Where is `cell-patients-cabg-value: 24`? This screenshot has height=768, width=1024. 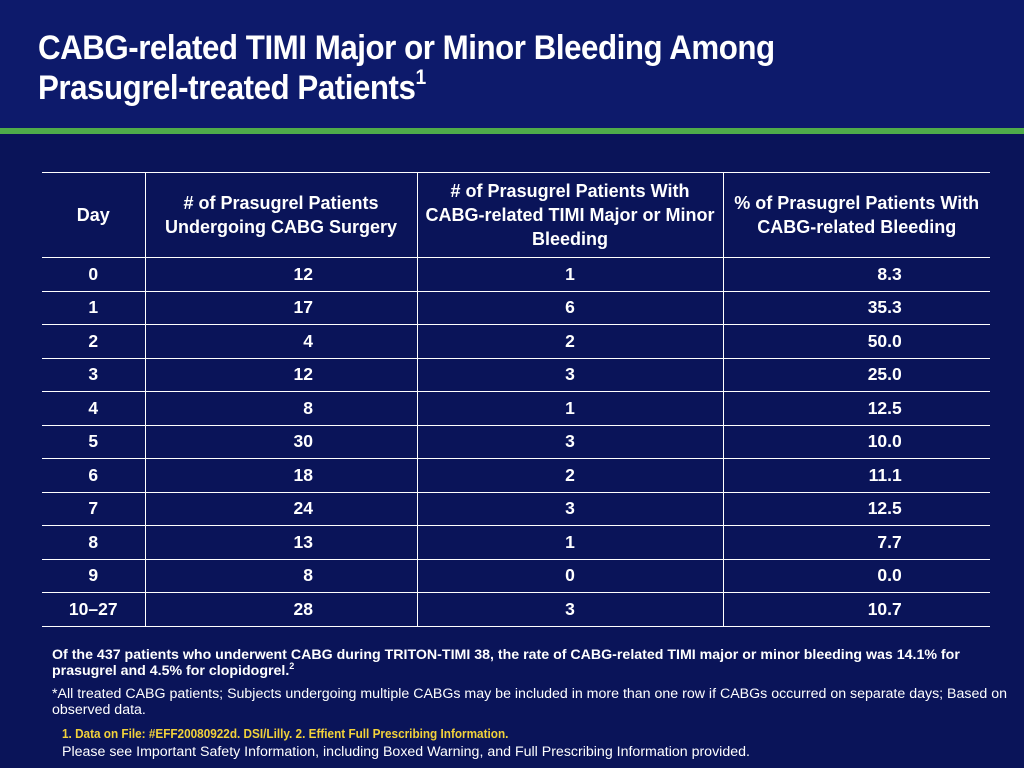 cell-patients-cabg-value: 24 is located at coordinates (303, 508).